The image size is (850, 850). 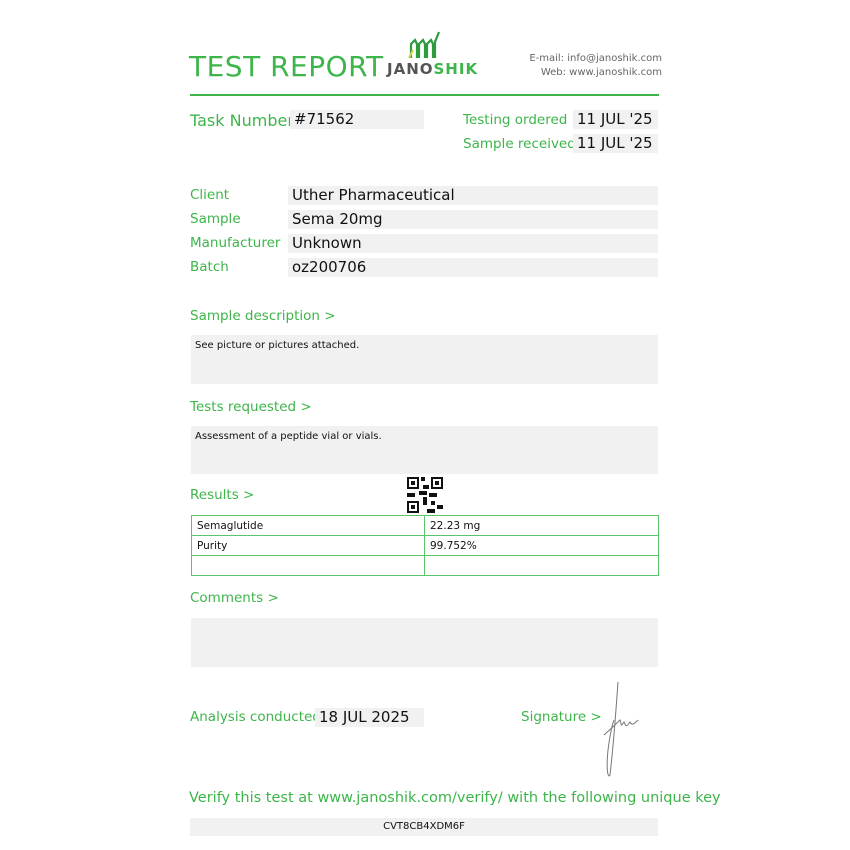 What do you see at coordinates (242, 120) in the screenshot?
I see `task-number-label: Task Number` at bounding box center [242, 120].